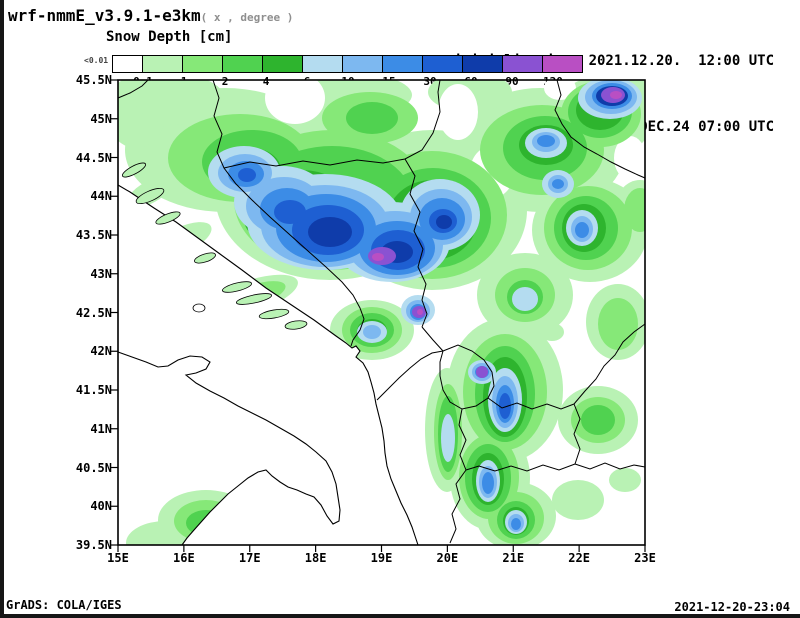 Image resolution: width=800 pixels, height=618 pixels. I want to click on lat-axis-label: 40N, so click(101, 506).